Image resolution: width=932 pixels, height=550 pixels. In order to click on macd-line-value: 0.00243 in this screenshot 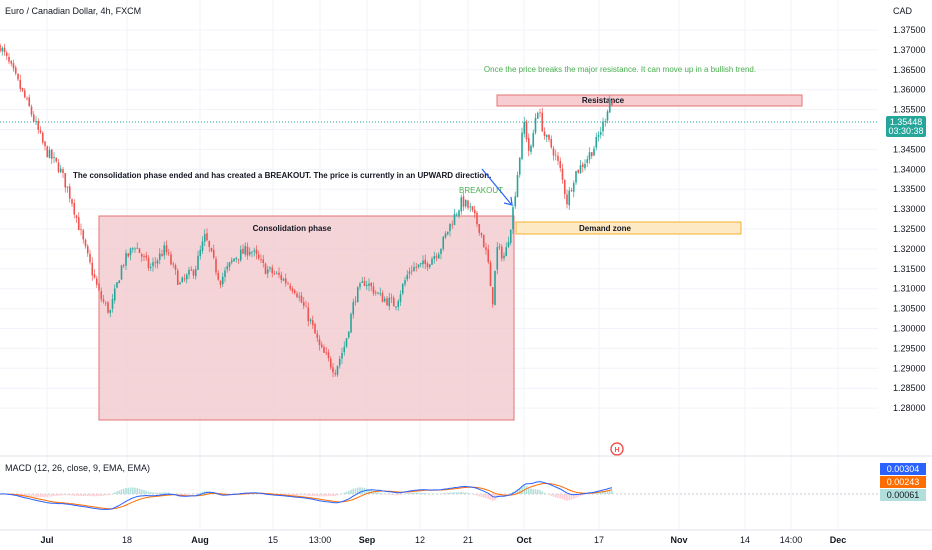, I will do `click(903, 482)`.